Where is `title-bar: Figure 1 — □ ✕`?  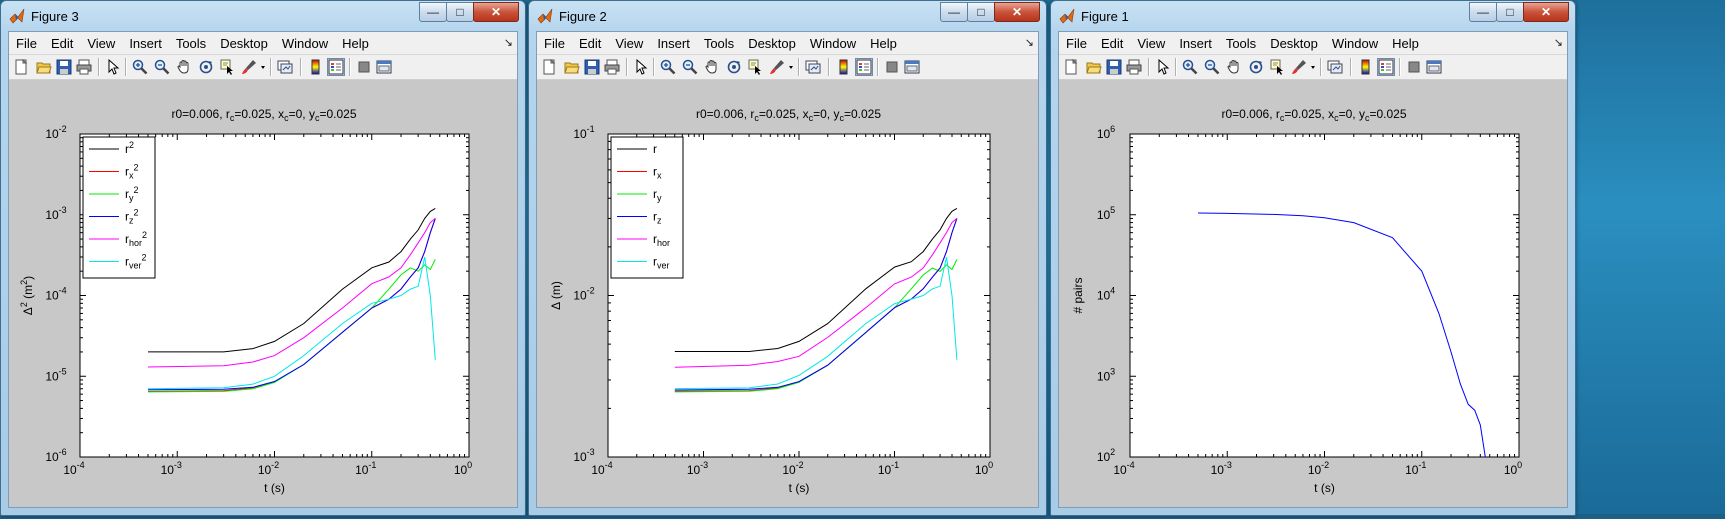
title-bar: Figure 1 — □ ✕ is located at coordinates (1313, 16).